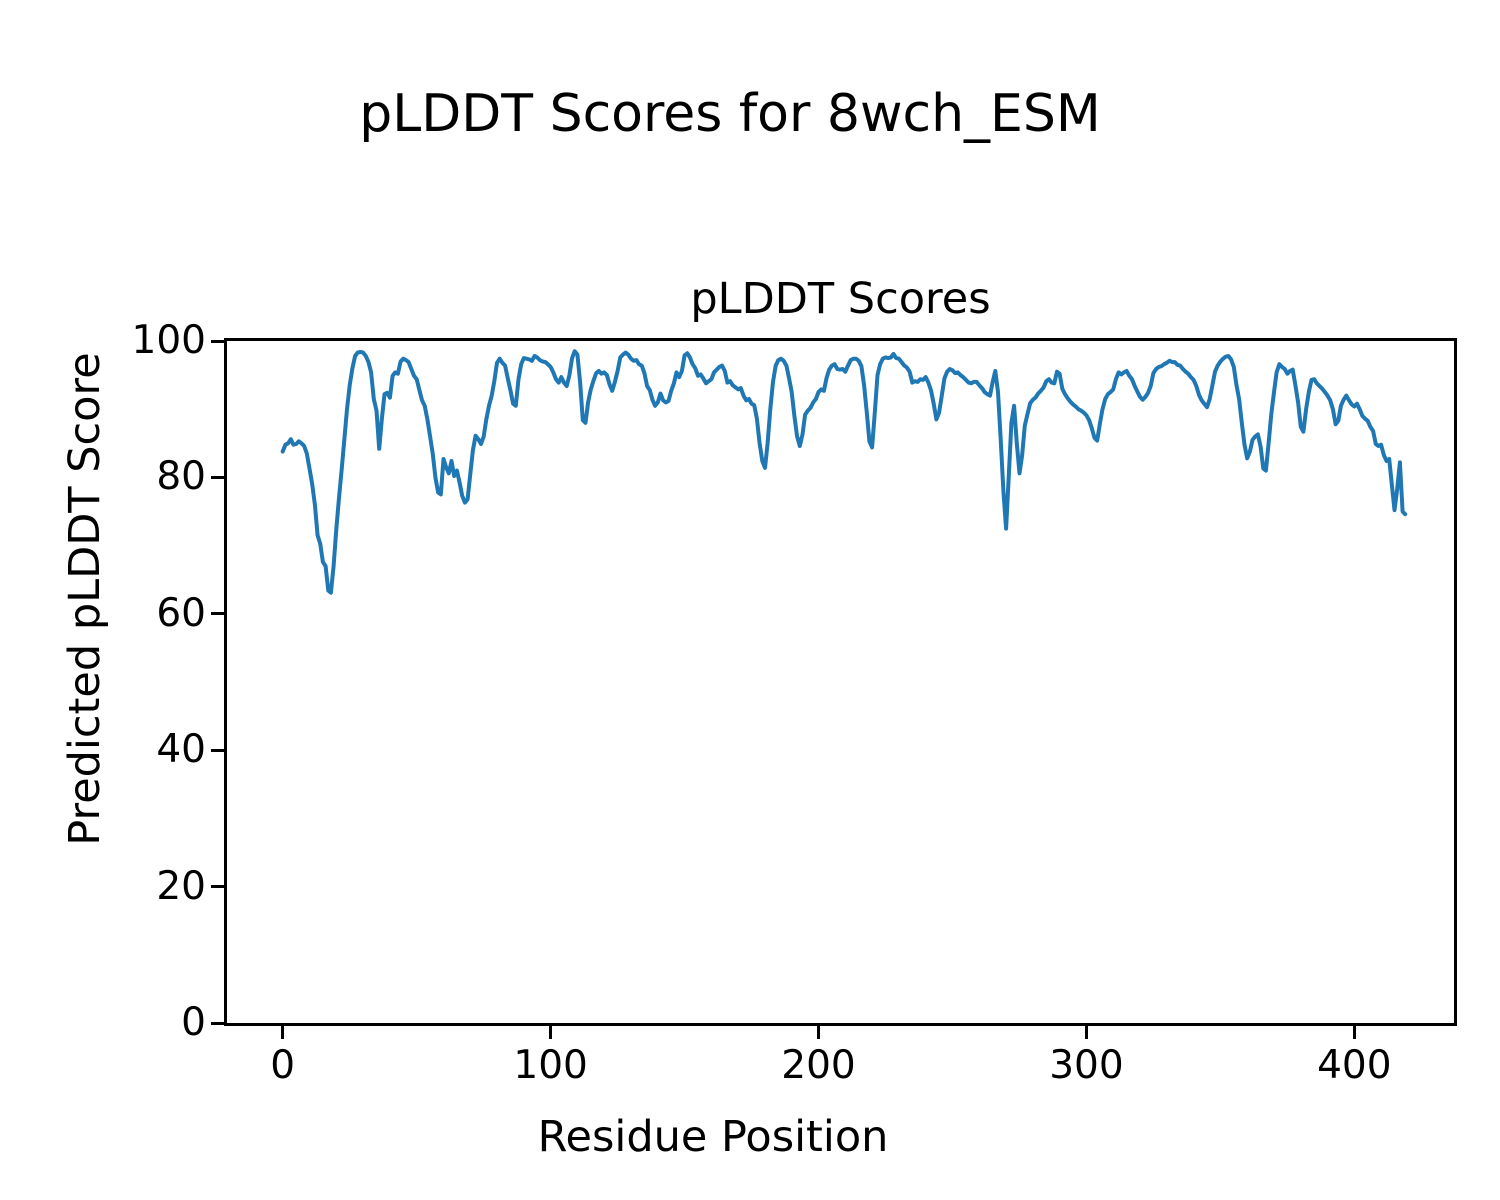  What do you see at coordinates (168, 340) in the screenshot?
I see `y-tick-label: 100` at bounding box center [168, 340].